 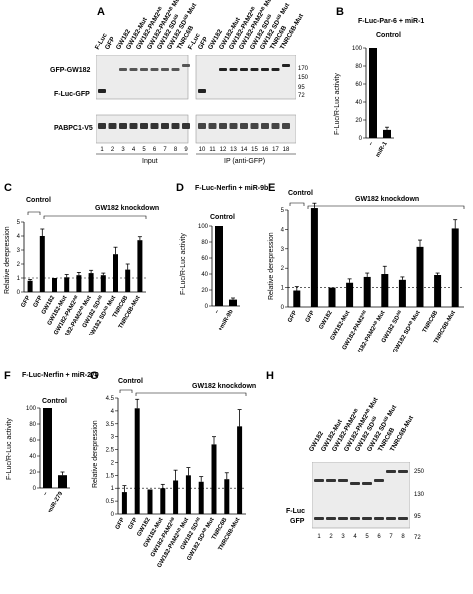 What do you see at coordinates (301, 88) in the screenshot?
I see `marker-95: 95` at bounding box center [301, 88].